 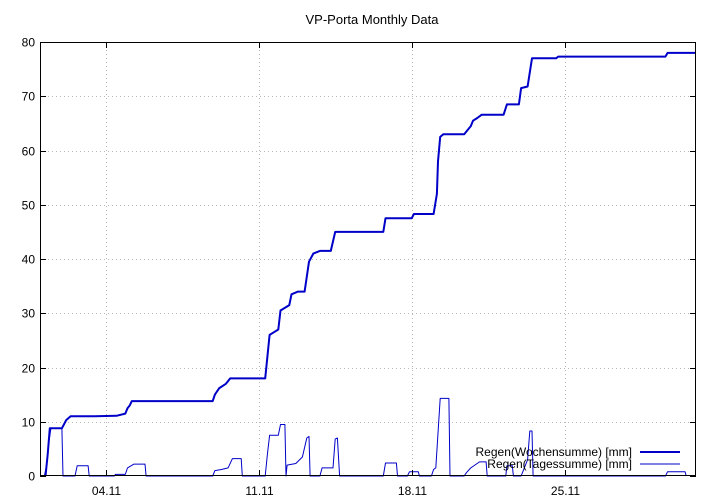 What do you see at coordinates (29, 260) in the screenshot?
I see `y-tick-label: 40` at bounding box center [29, 260].